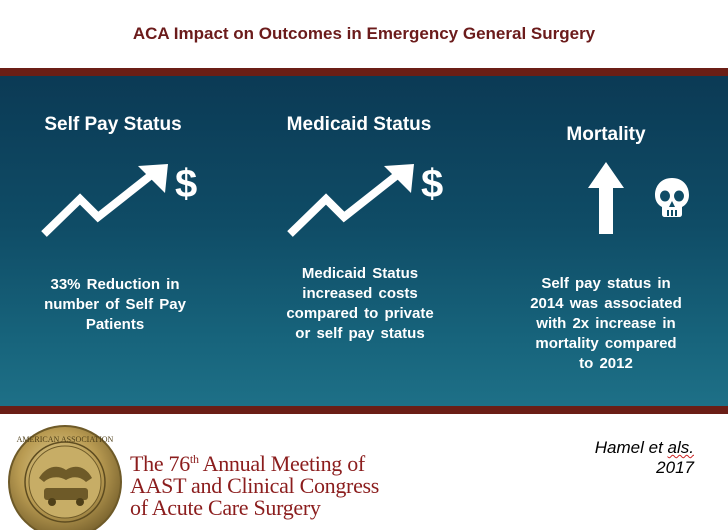 The width and height of the screenshot is (728, 530). I want to click on text-line: Medicaid Status, so click(360, 273).